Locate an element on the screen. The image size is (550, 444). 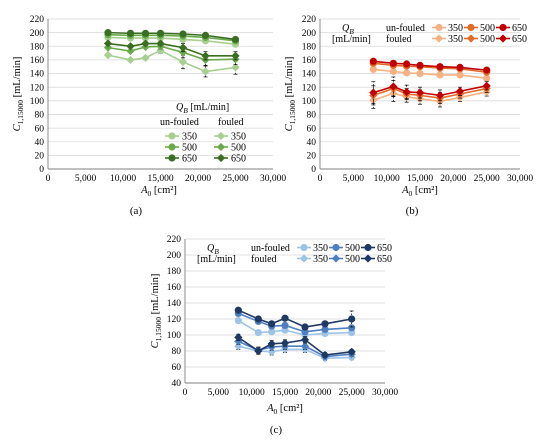
x-axis-label: A0 [cm²] is located at coordinates (419, 191).